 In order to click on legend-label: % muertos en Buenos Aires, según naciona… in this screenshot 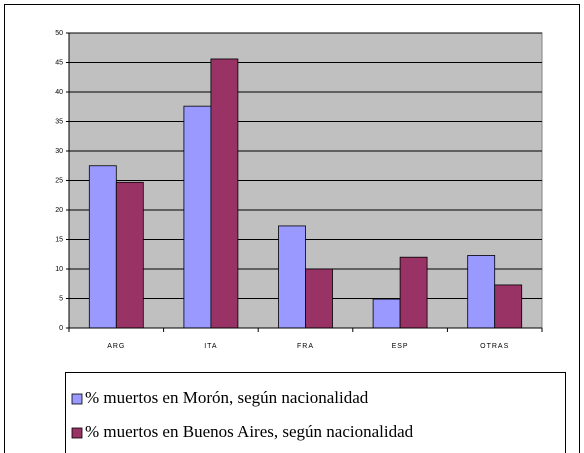, I will do `click(249, 431)`.